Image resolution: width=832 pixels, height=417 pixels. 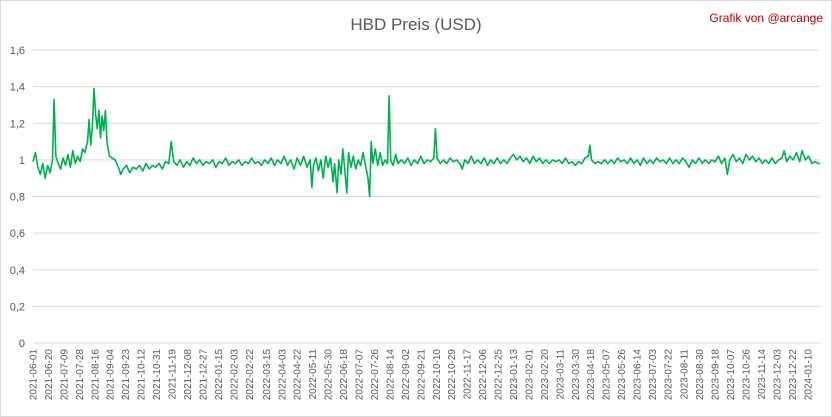 What do you see at coordinates (514, 375) in the screenshot?
I see `x-tick-label: 2023-01-13` at bounding box center [514, 375].